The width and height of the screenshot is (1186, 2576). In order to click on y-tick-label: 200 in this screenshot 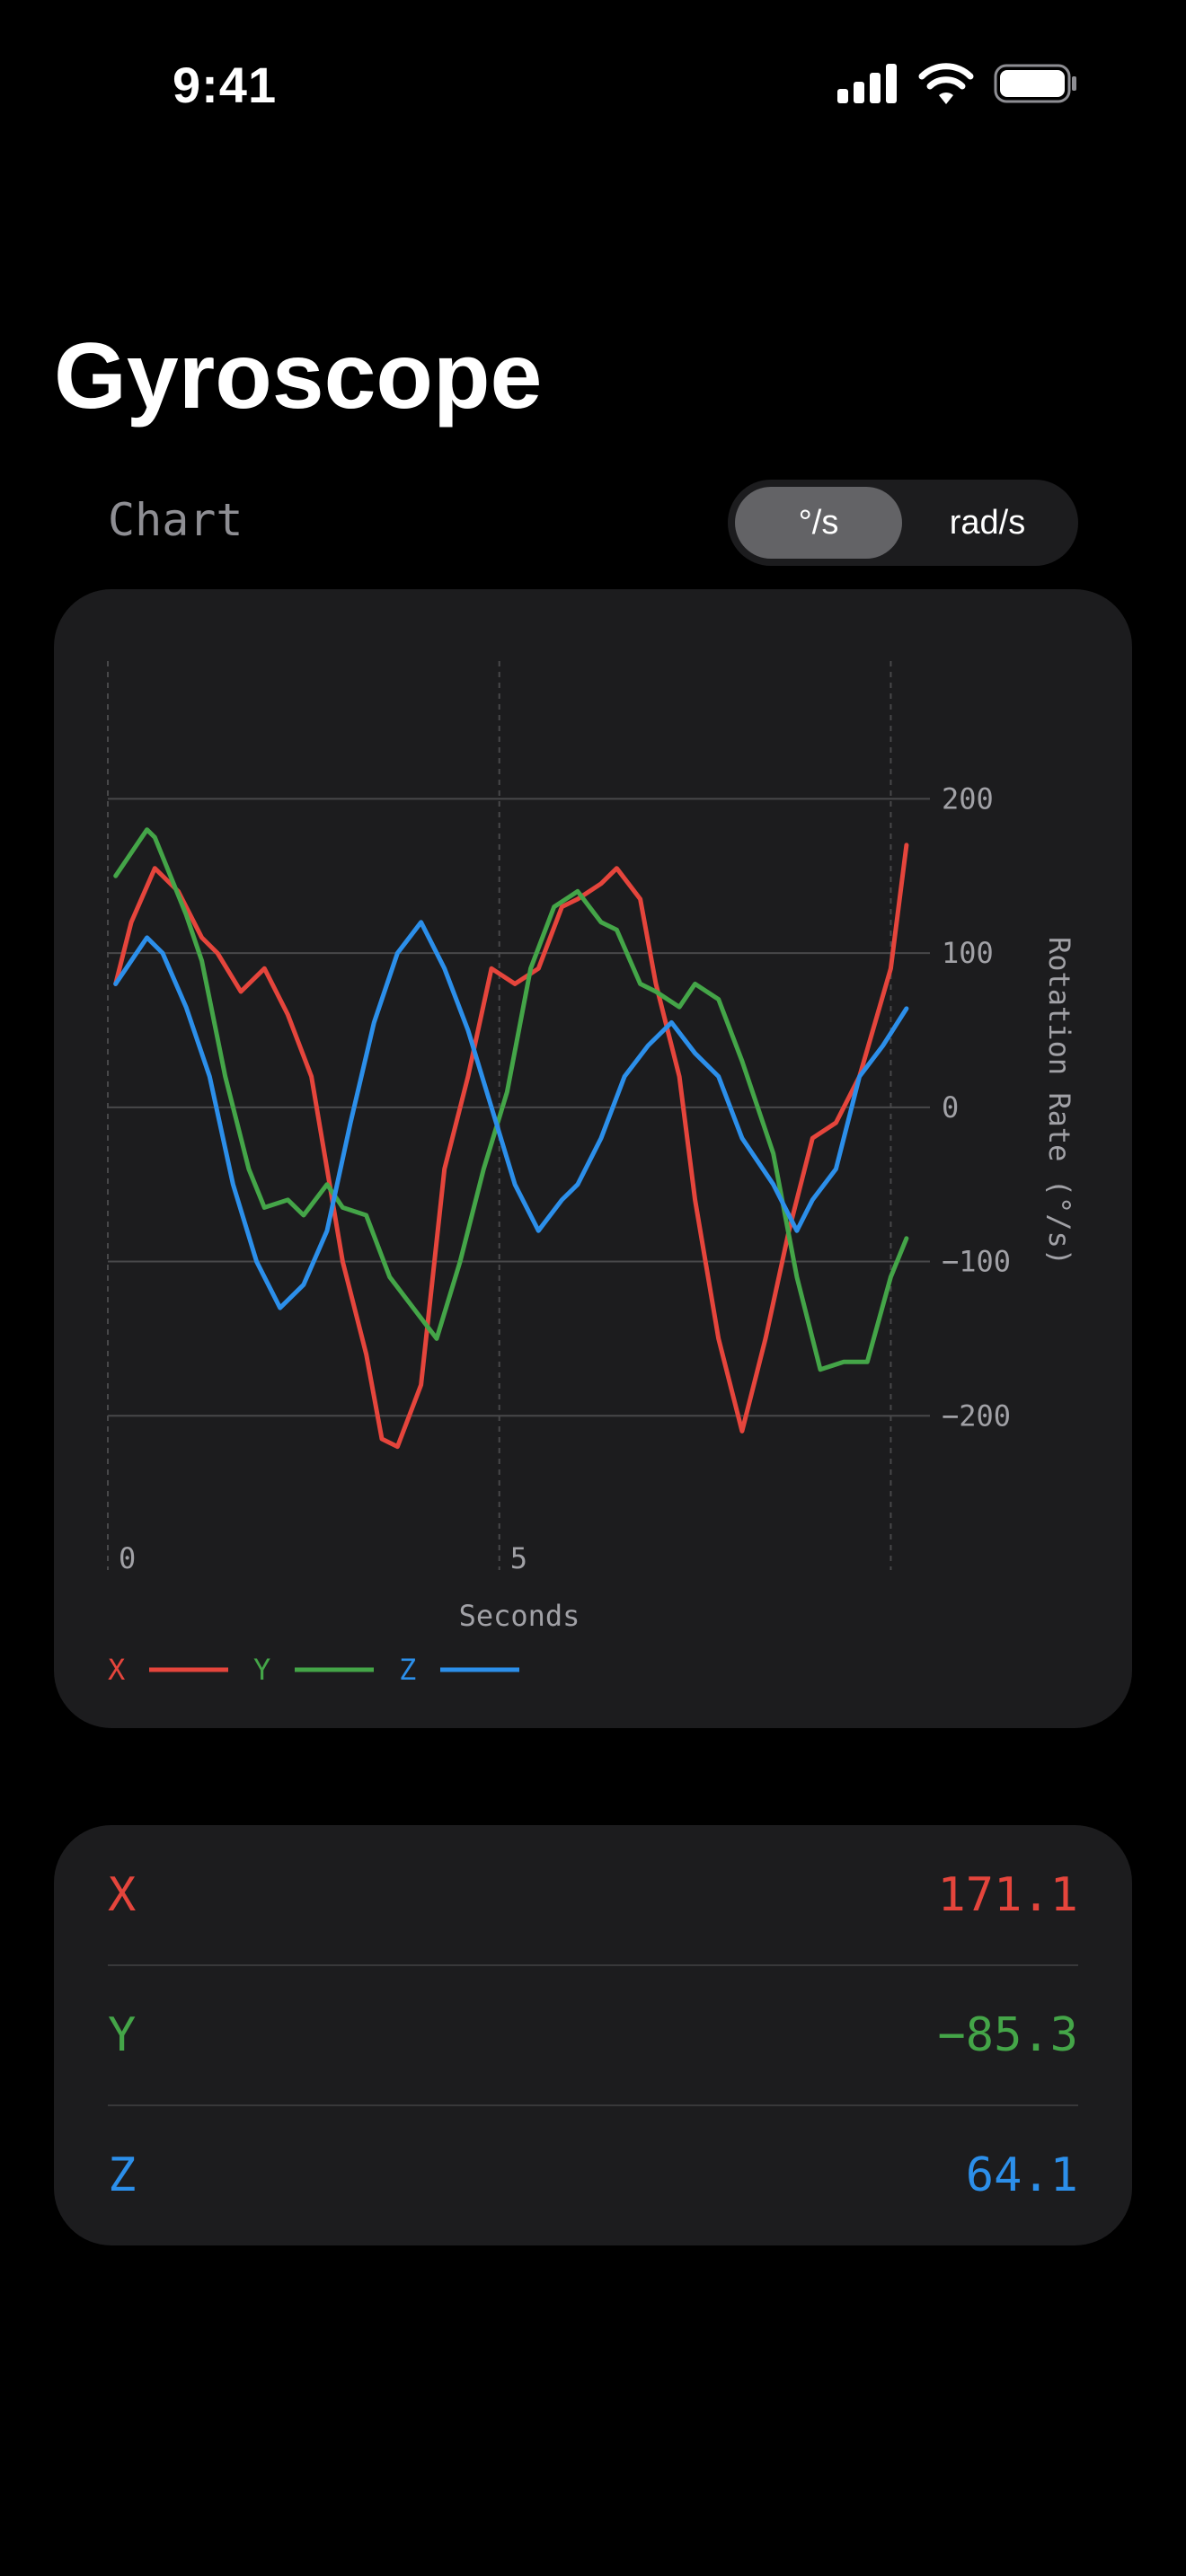, I will do `click(968, 798)`.